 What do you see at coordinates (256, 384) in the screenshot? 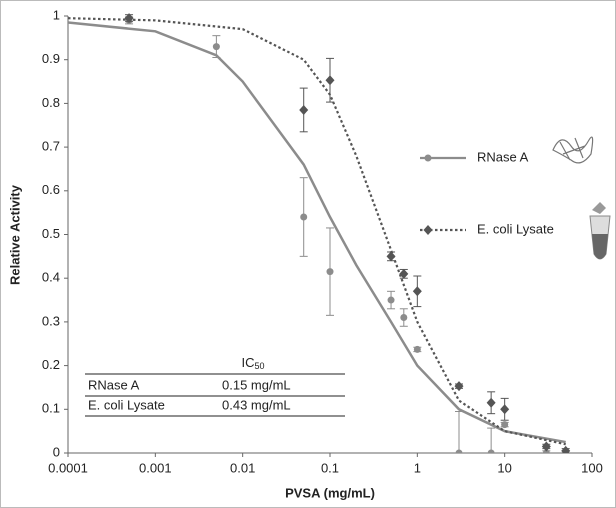
I see `table-cell: 0.15 mg/mL` at bounding box center [256, 384].